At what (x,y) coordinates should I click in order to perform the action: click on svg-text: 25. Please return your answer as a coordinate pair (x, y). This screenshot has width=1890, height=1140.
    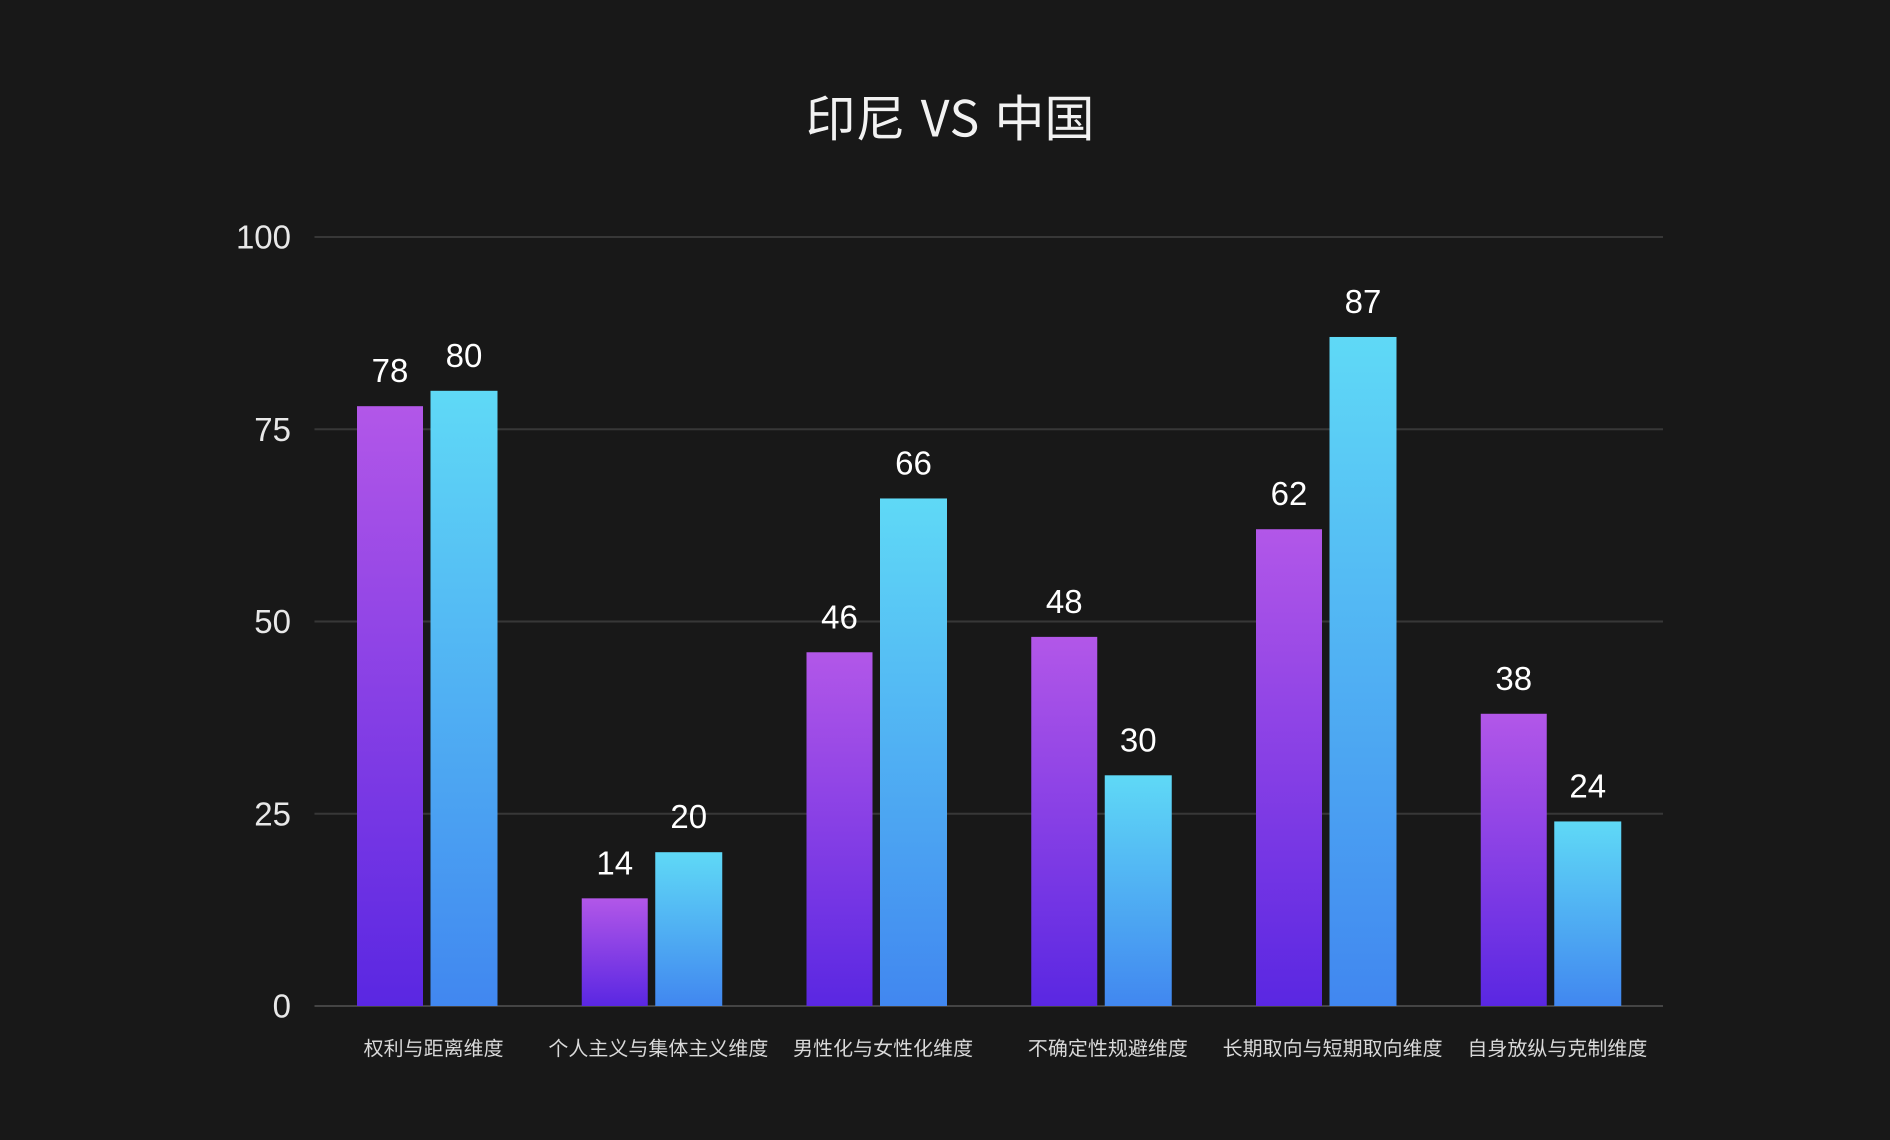
    Looking at the image, I should click on (272, 813).